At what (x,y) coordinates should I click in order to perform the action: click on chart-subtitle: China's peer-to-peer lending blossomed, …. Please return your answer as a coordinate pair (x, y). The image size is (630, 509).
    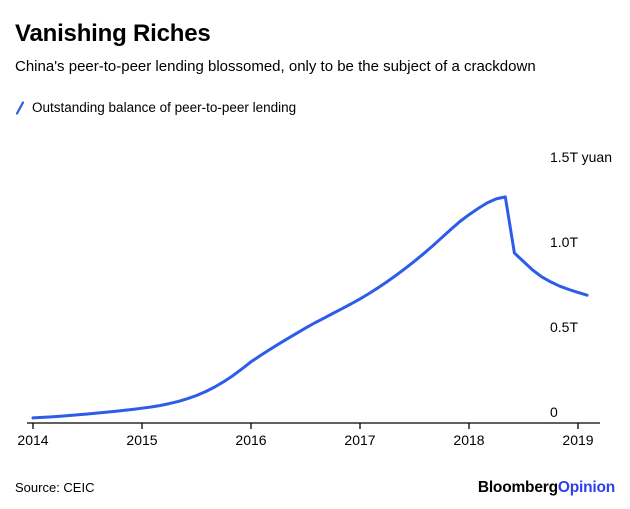
    Looking at the image, I should click on (275, 66).